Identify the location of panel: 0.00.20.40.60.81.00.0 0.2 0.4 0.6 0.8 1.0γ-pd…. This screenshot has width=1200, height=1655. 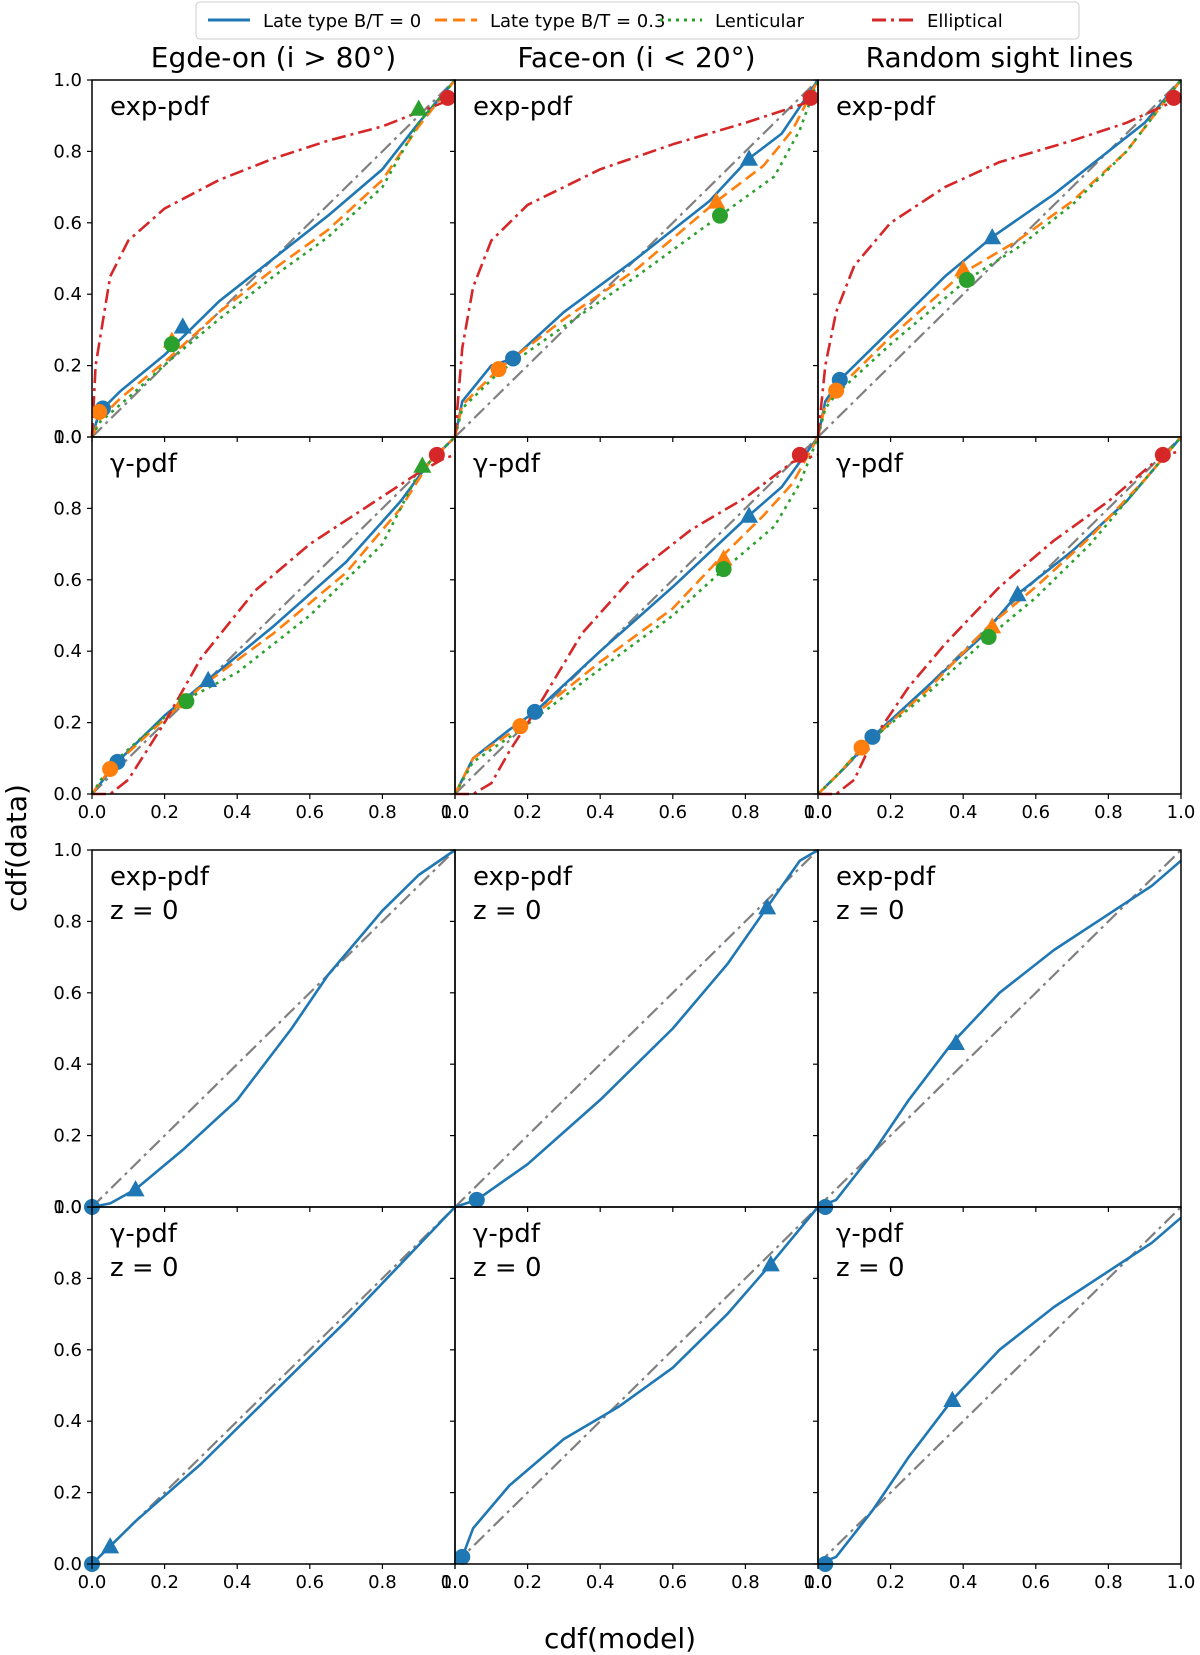
(261, 1395).